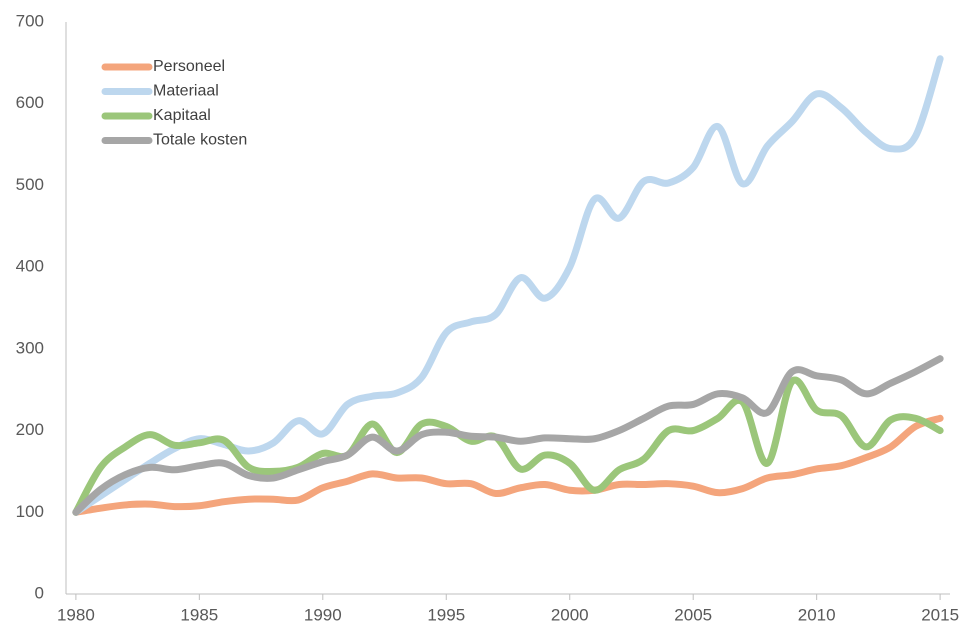 This screenshot has height=627, width=966. What do you see at coordinates (323, 614) in the screenshot?
I see `x-tick-label: 1990` at bounding box center [323, 614].